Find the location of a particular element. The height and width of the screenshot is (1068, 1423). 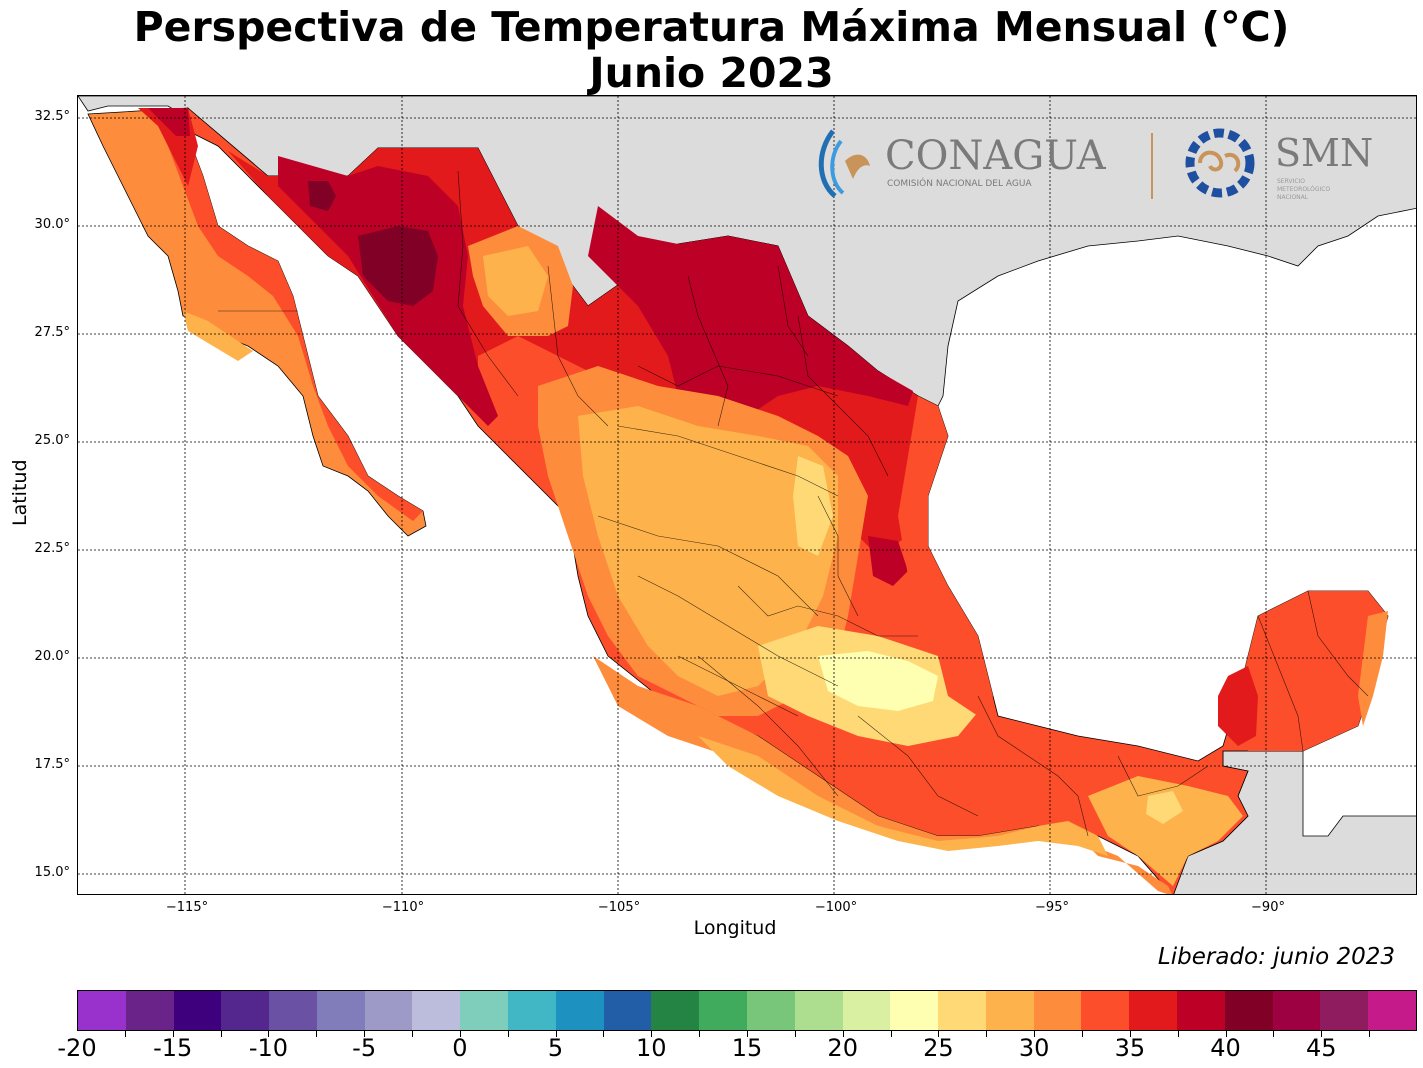

ytick-label: 17.5° is located at coordinates (52, 764).